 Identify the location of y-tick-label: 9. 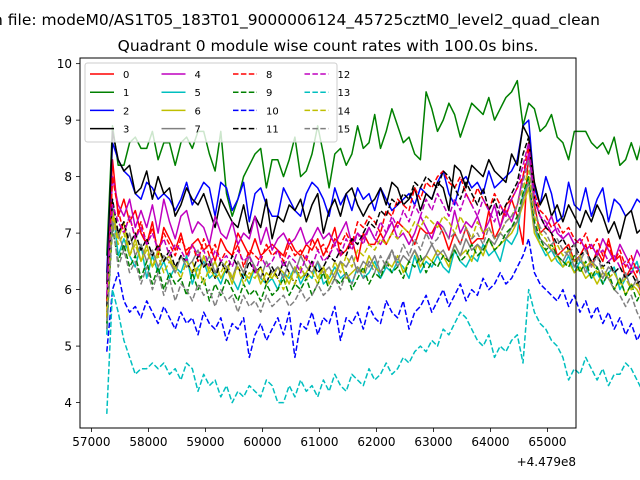
(68, 121).